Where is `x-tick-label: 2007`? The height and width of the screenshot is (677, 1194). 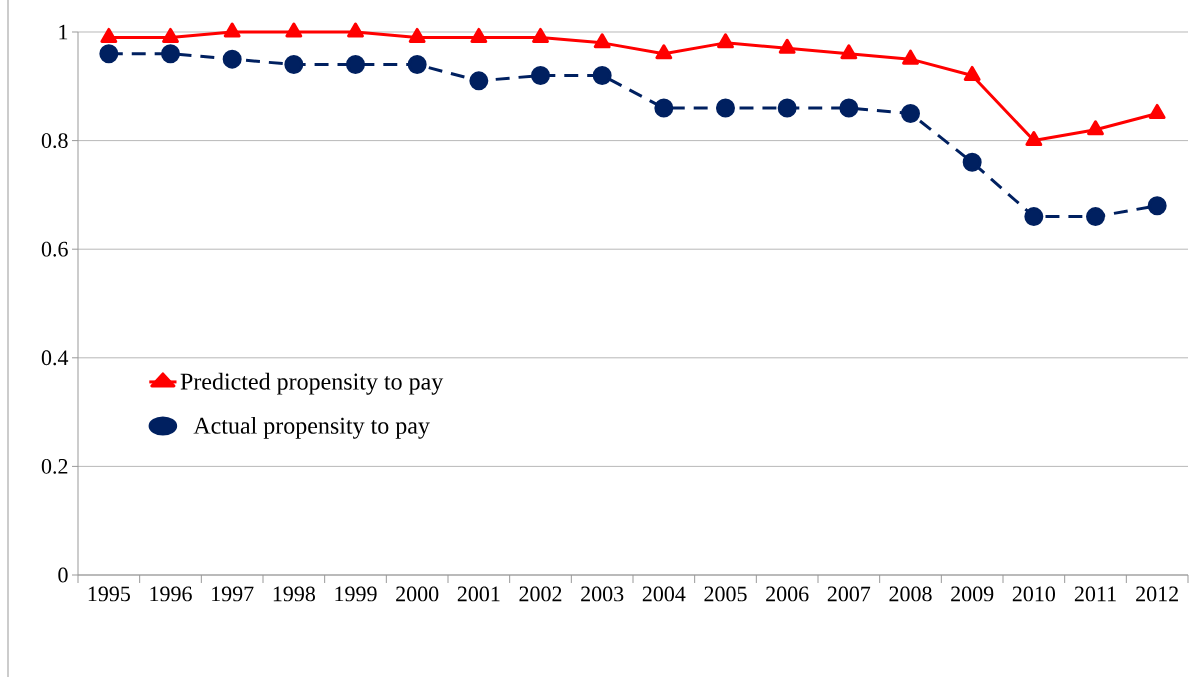 x-tick-label: 2007 is located at coordinates (849, 594).